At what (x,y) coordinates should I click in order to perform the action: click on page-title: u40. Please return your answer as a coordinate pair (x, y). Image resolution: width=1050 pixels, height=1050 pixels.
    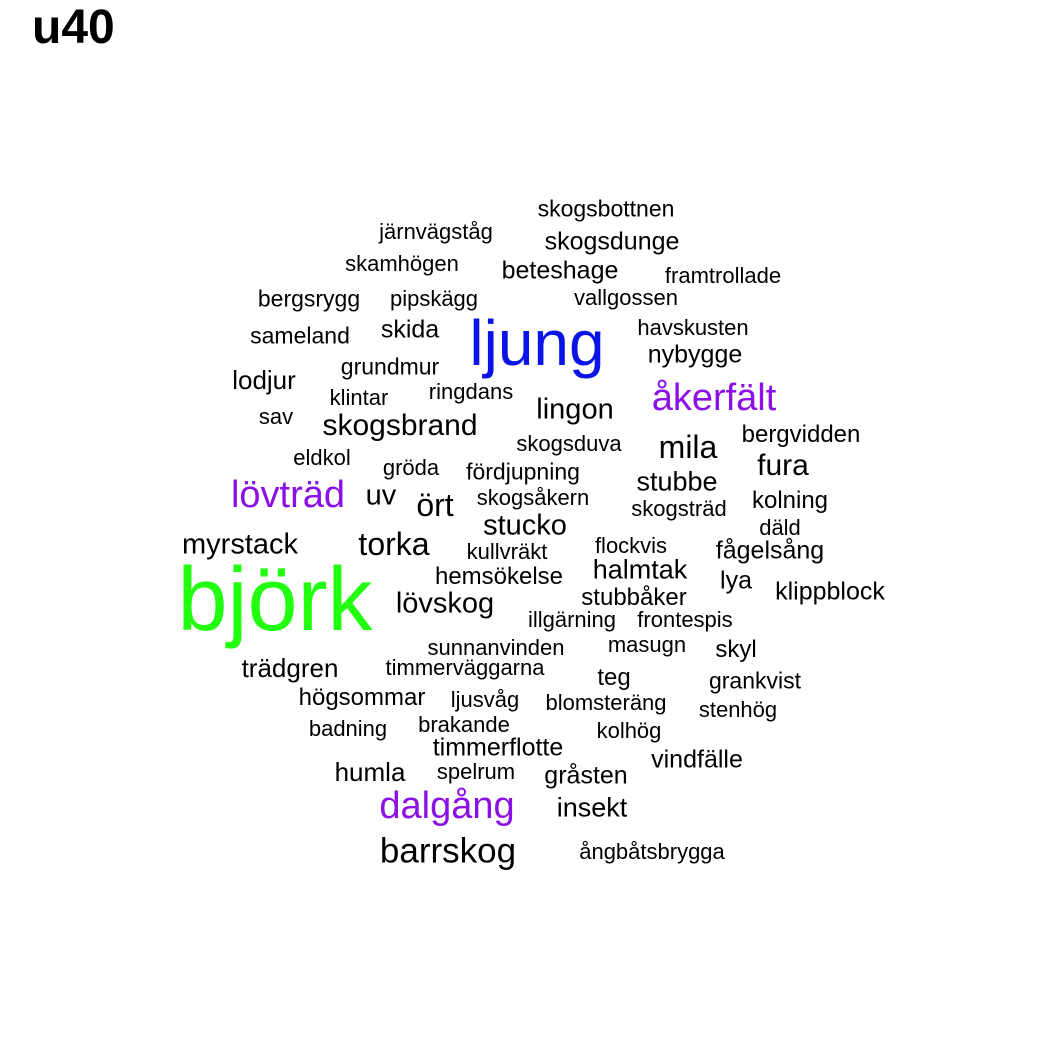
    Looking at the image, I should click on (73, 27).